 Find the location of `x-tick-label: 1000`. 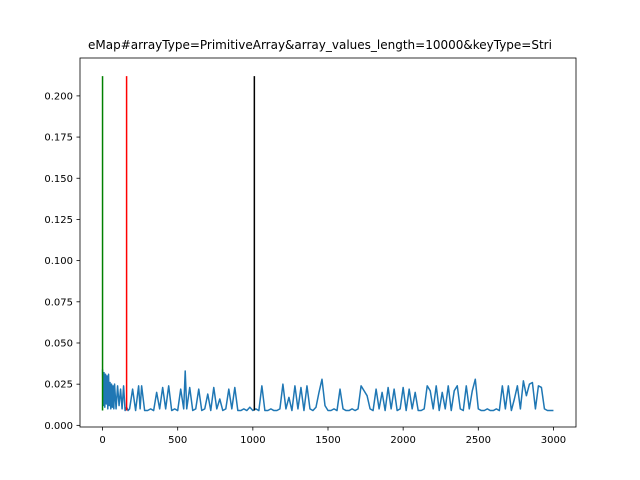

x-tick-label: 1000 is located at coordinates (252, 440).